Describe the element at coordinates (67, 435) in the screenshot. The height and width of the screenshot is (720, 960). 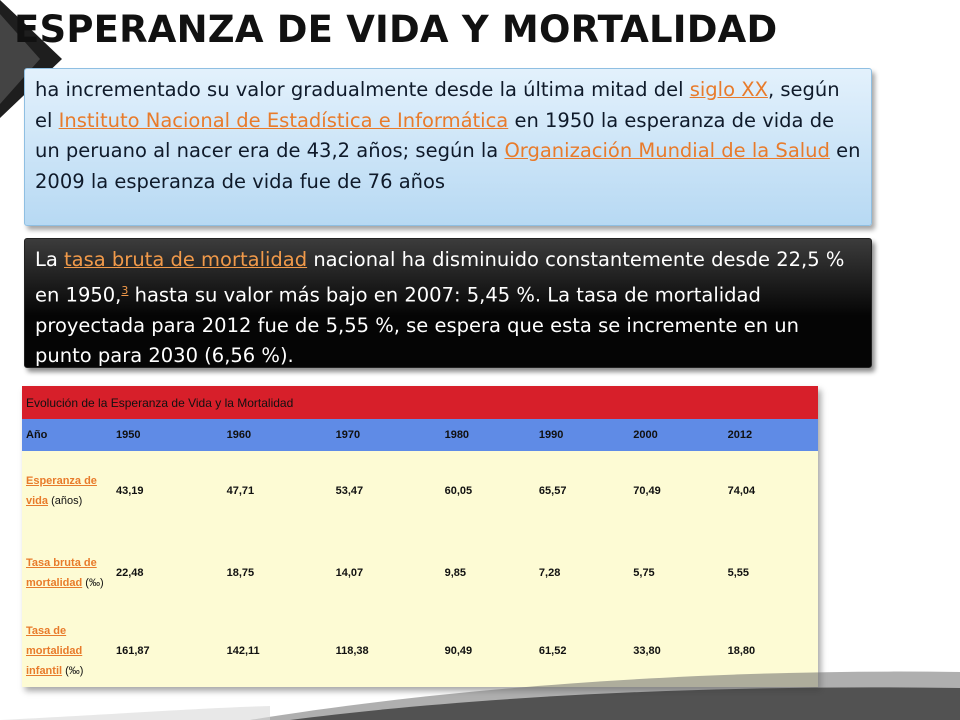
I see `header-cell: Año` at that location.